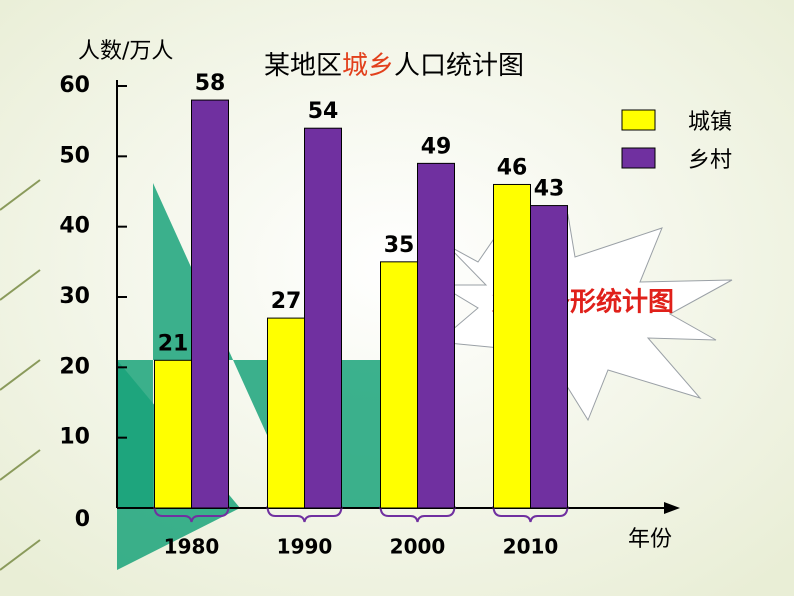  I want to click on y-tick-label: 50, so click(74, 155).